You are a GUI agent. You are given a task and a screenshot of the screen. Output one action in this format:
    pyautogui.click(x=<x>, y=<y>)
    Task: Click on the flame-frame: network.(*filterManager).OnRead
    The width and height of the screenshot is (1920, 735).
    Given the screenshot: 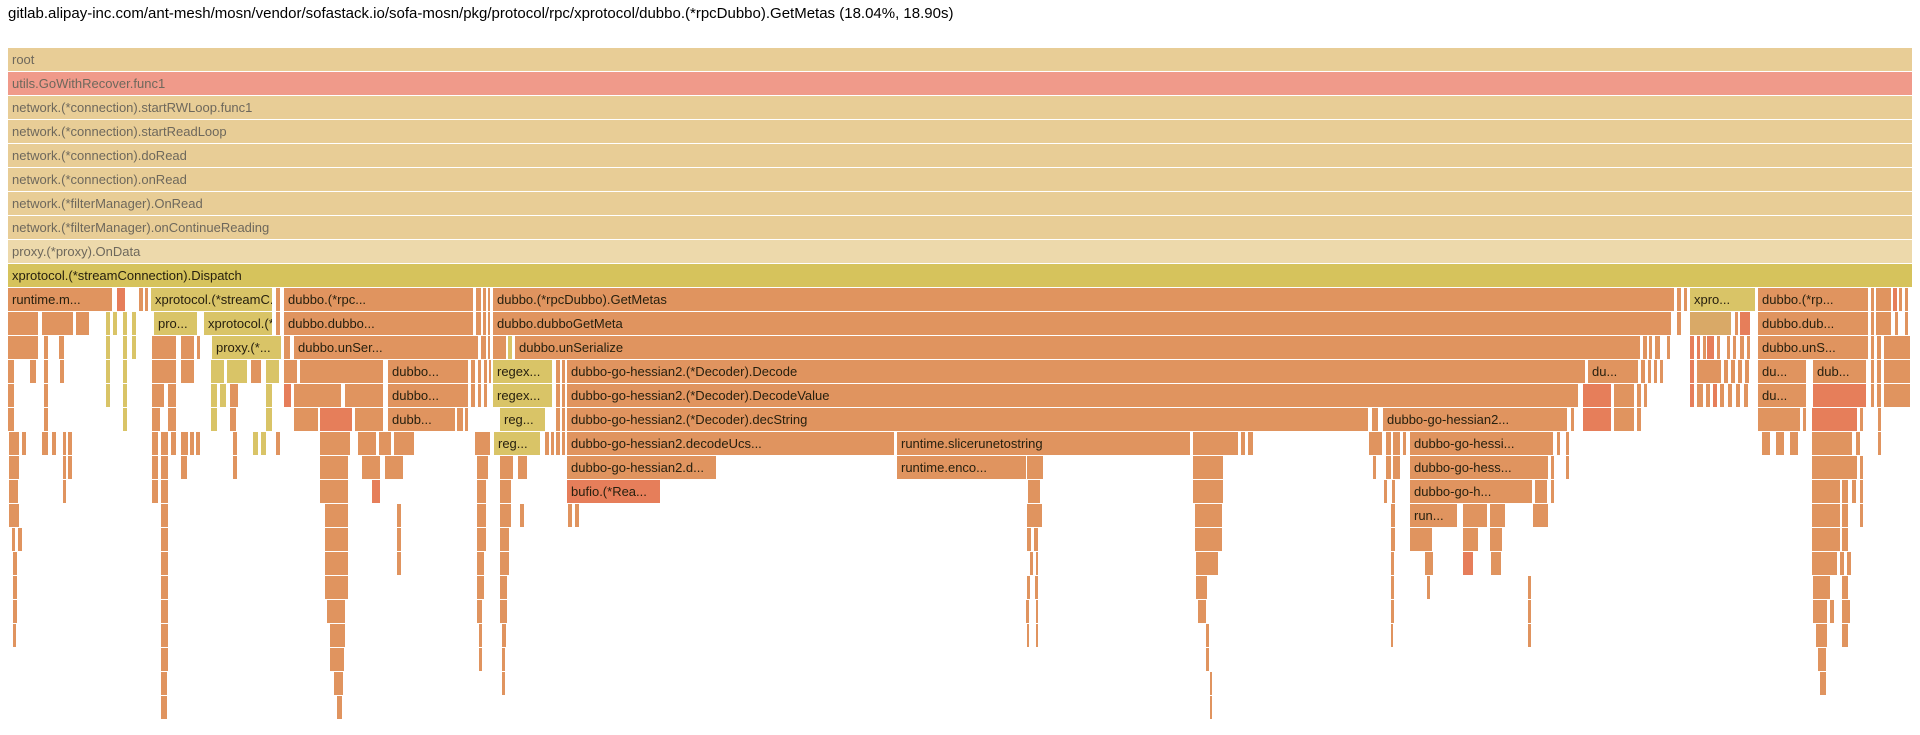 What is the action you would take?
    pyautogui.click(x=960, y=203)
    